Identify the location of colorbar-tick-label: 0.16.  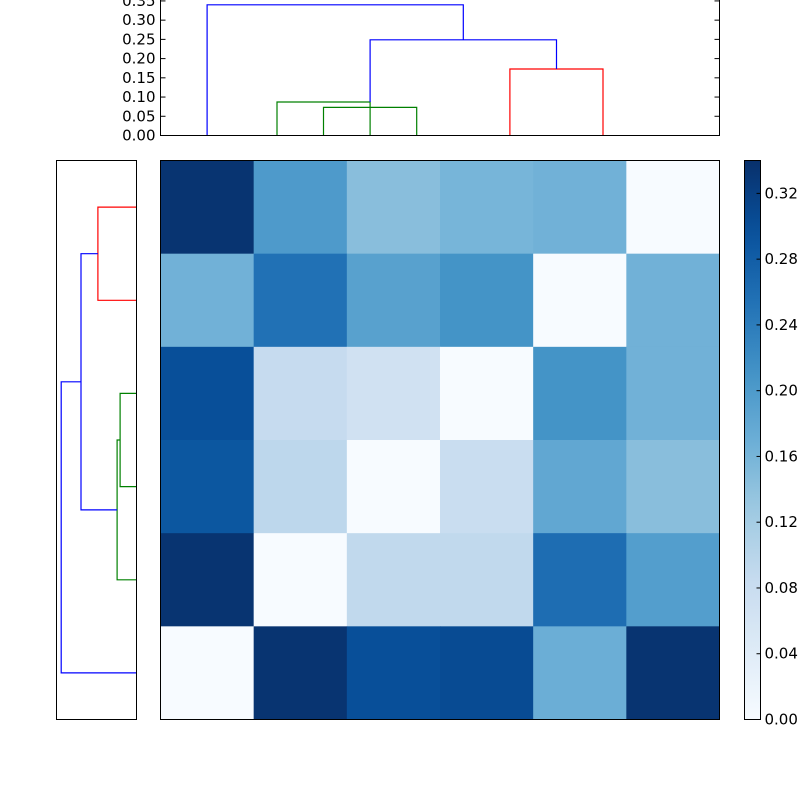
(781, 456).